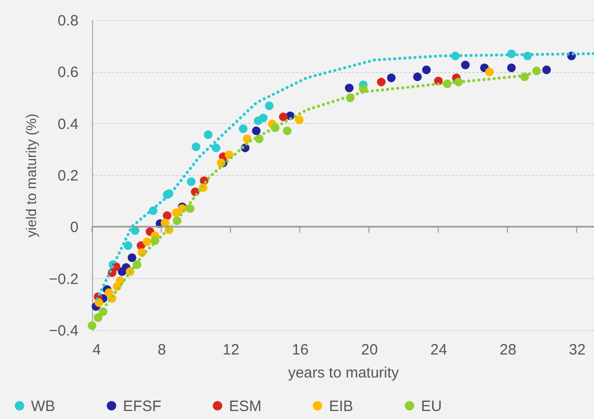 The height and width of the screenshot is (419, 594). What do you see at coordinates (142, 406) in the screenshot?
I see `legend-label: EFSF` at bounding box center [142, 406].